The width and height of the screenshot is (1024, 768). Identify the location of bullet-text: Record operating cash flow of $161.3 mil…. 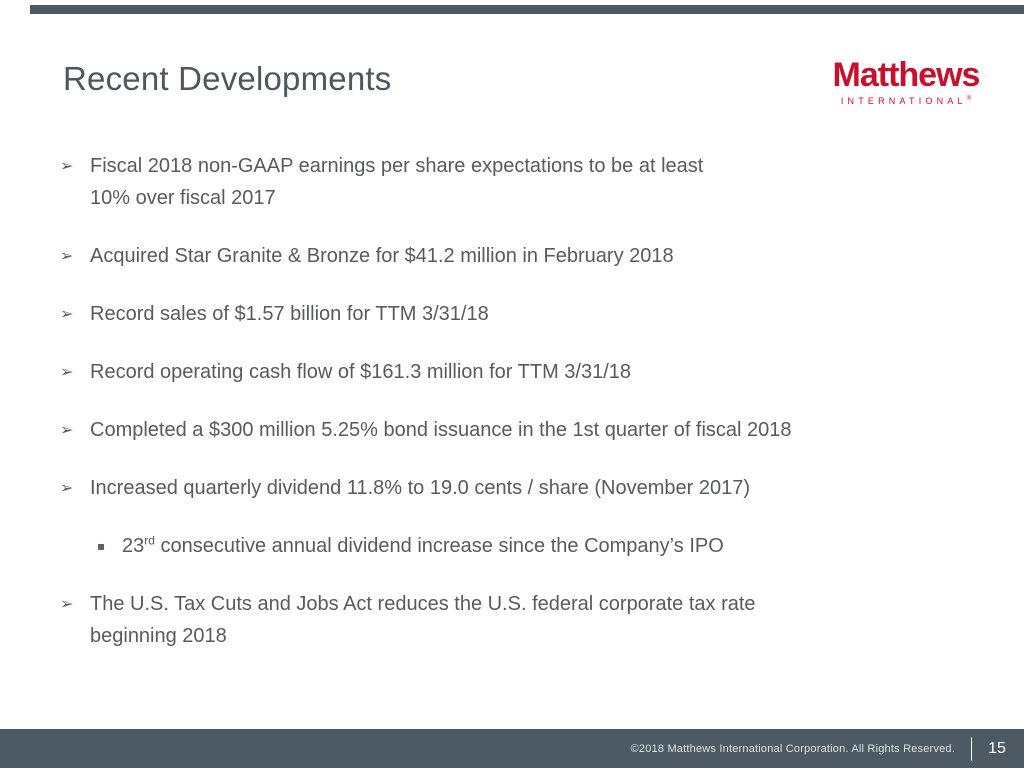
(361, 372).